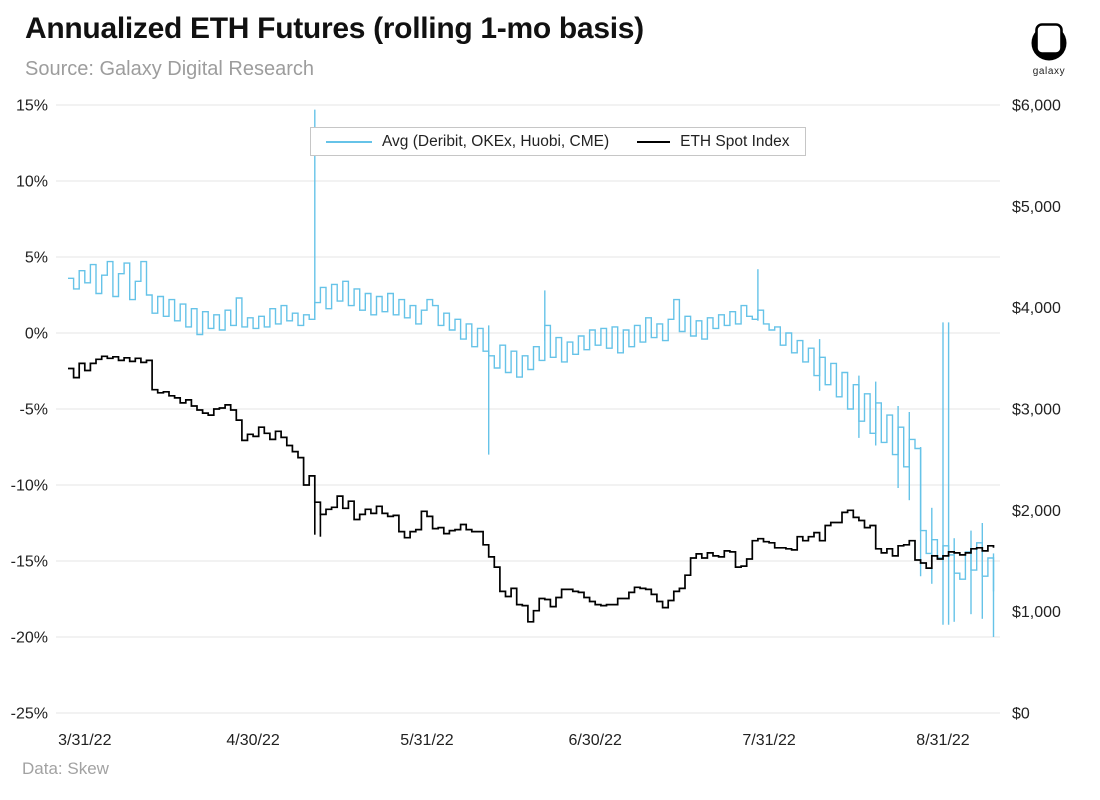  What do you see at coordinates (1036, 410) in the screenshot?
I see `right-axis-tick-label: $3,000` at bounding box center [1036, 410].